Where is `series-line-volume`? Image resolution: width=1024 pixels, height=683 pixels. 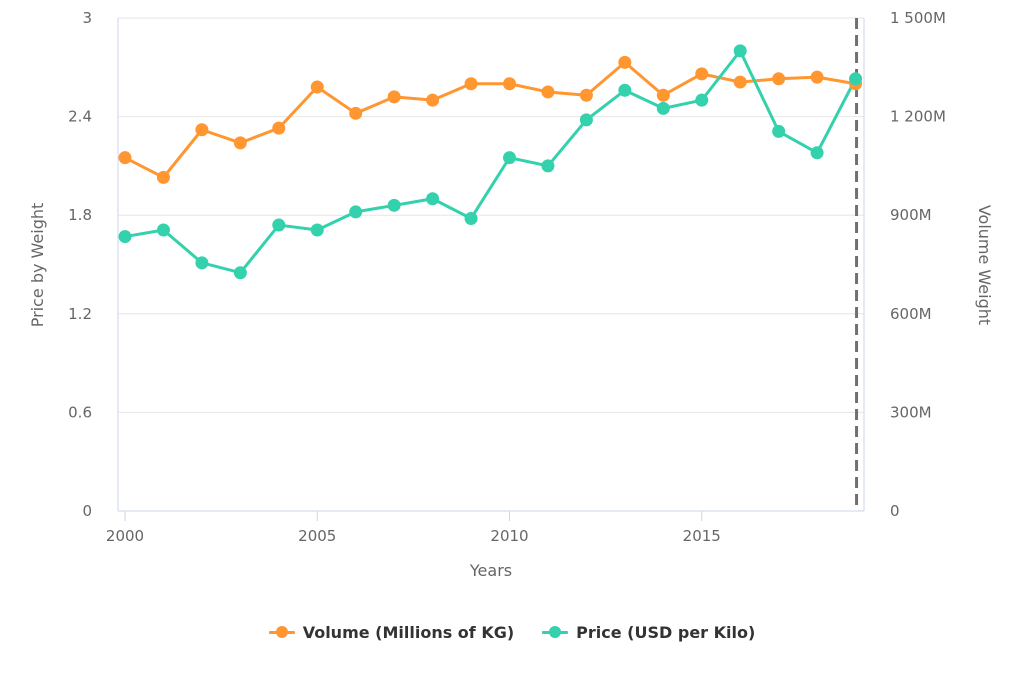 series-line-volume is located at coordinates (490, 119).